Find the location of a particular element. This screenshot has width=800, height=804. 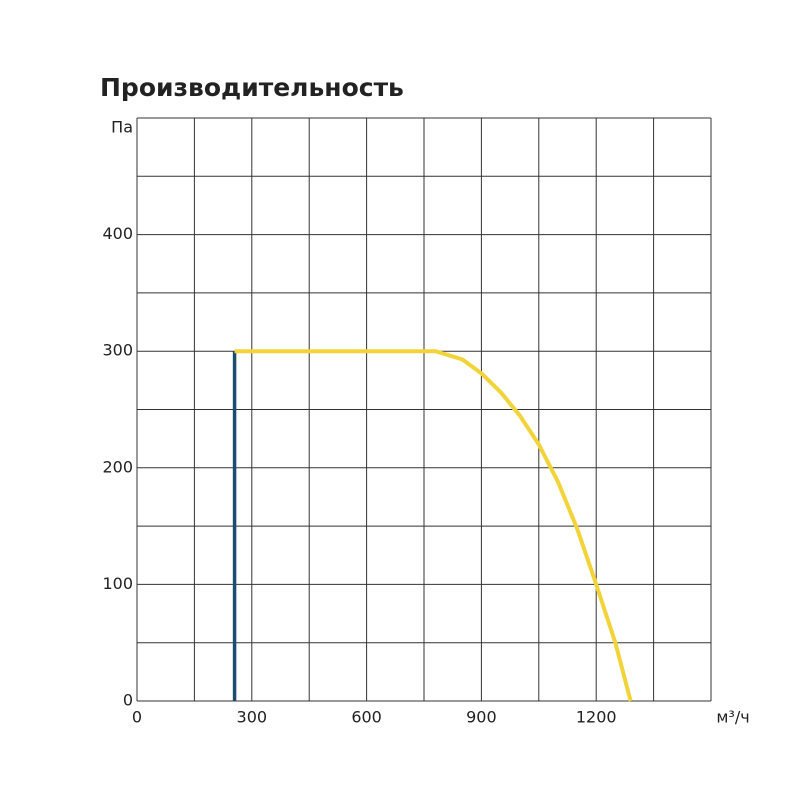

x-tick-label: 1200 is located at coordinates (596, 717).